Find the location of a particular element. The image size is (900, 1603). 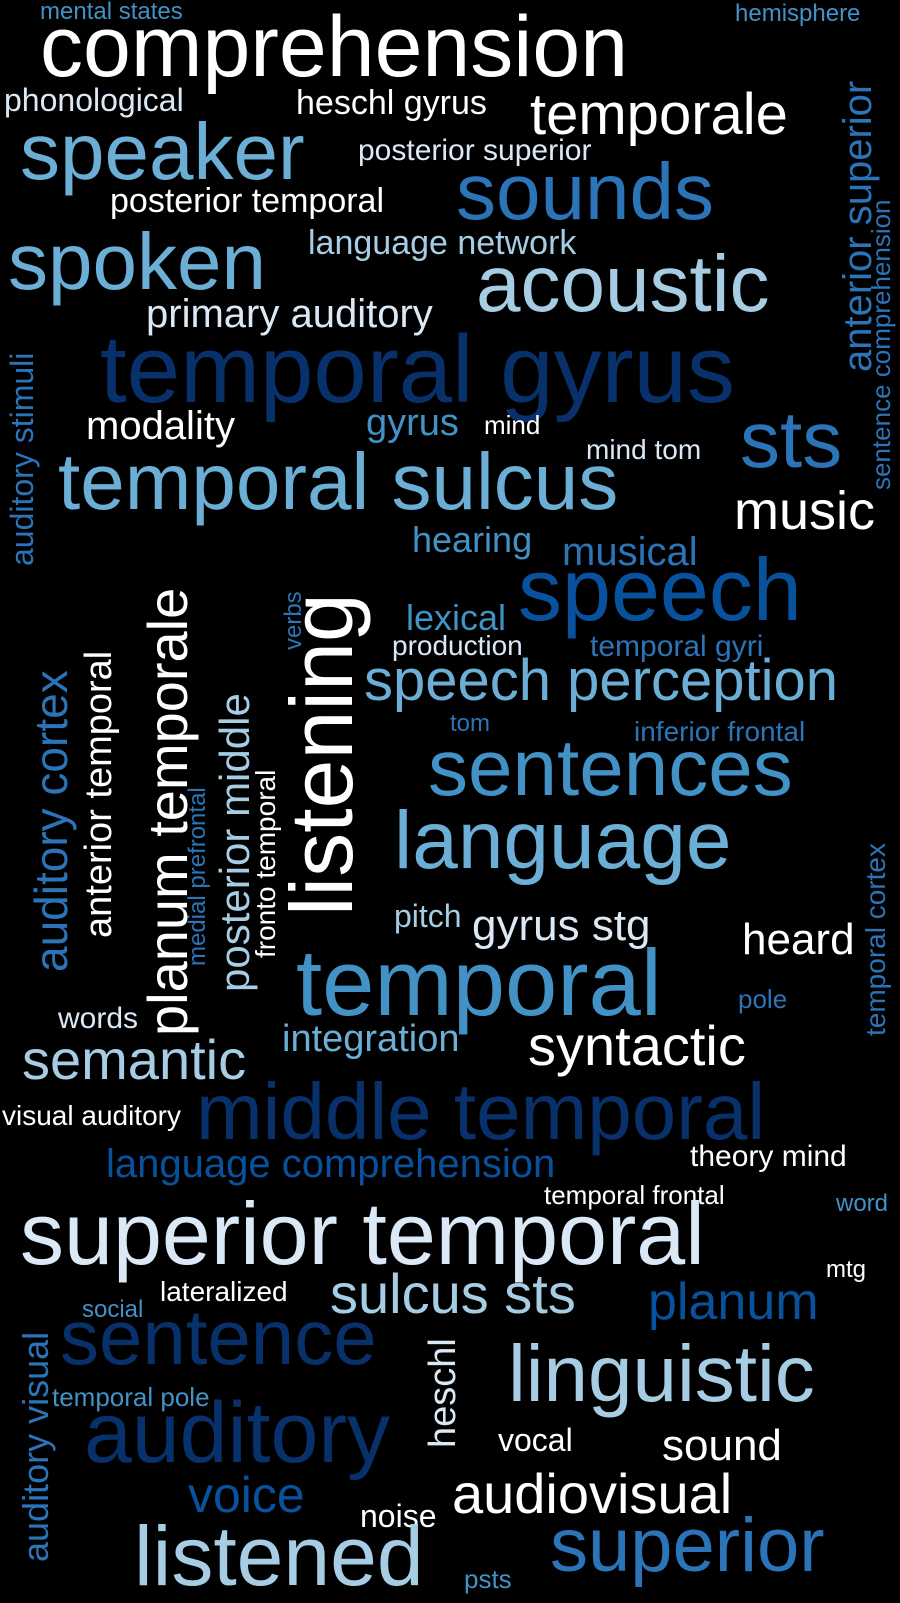

word-word: word is located at coordinates (862, 1203).